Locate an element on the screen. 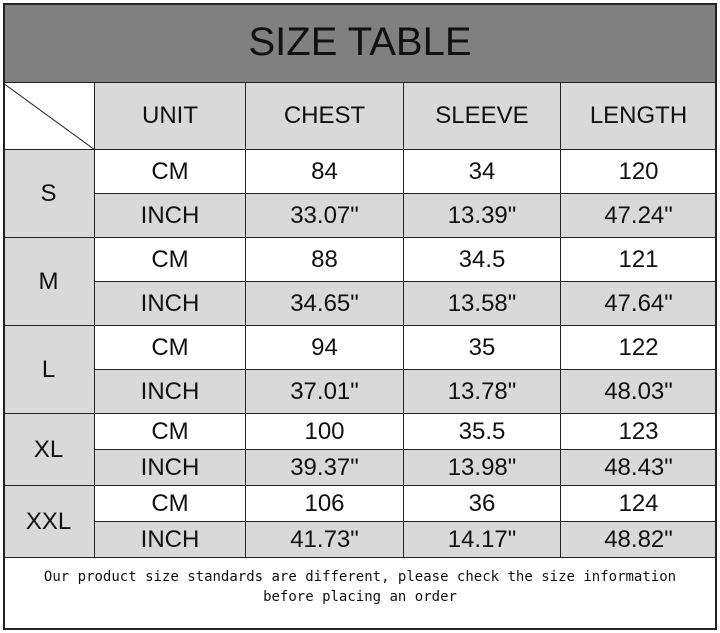 This screenshot has width=720, height=633. diagonal-line is located at coordinates (49, 116).